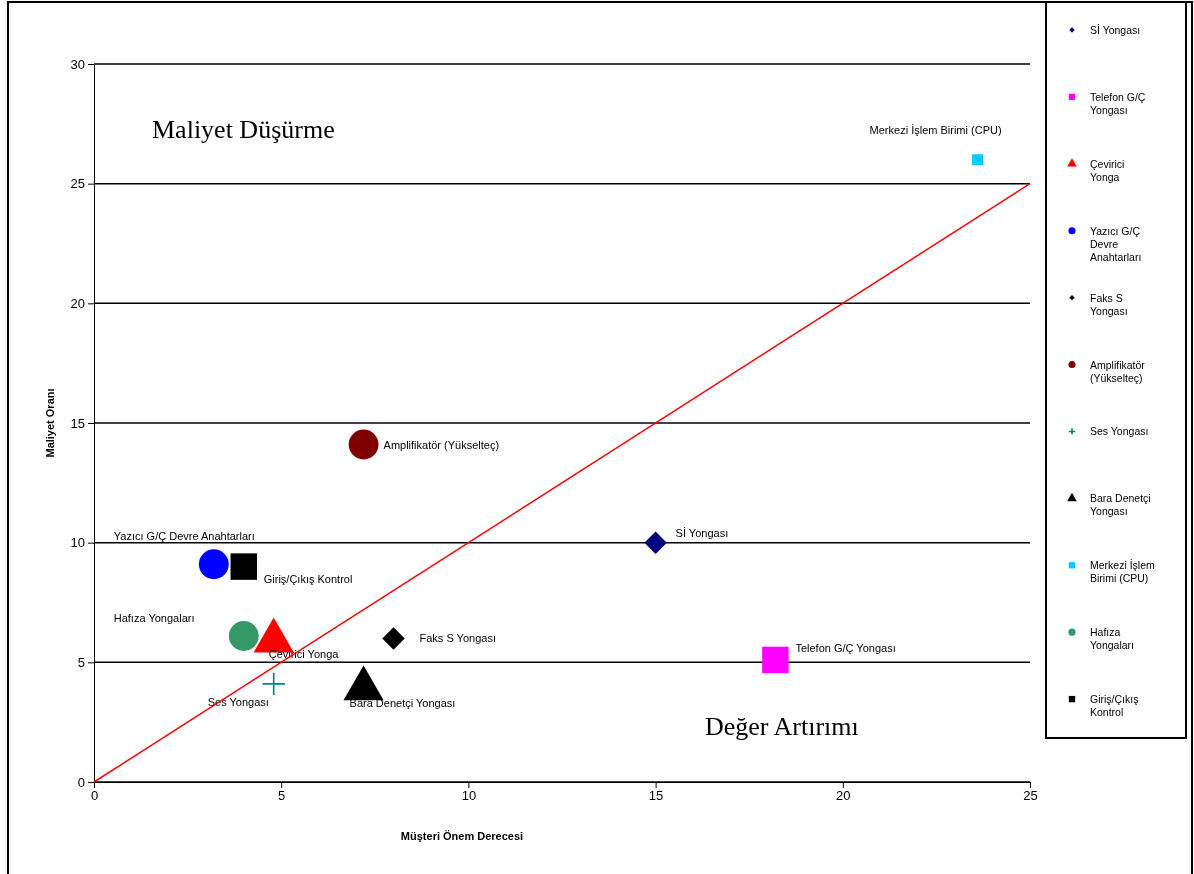 The height and width of the screenshot is (874, 1194). I want to click on x-tick-label: 25, so click(1030, 796).